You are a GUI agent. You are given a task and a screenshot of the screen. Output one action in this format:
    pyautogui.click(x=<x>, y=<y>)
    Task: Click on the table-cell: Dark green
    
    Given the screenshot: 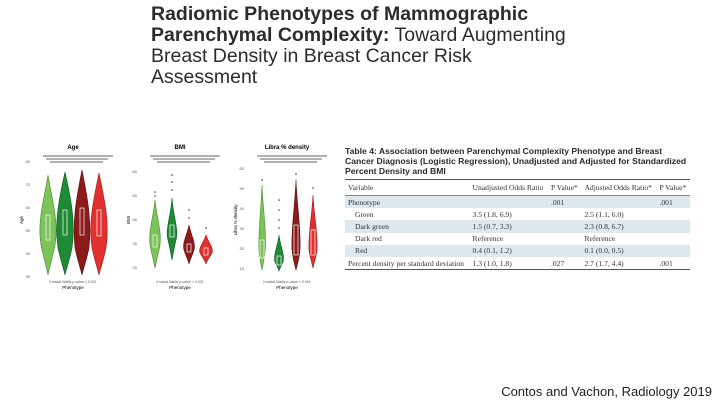 What is the action you would take?
    pyautogui.click(x=407, y=226)
    